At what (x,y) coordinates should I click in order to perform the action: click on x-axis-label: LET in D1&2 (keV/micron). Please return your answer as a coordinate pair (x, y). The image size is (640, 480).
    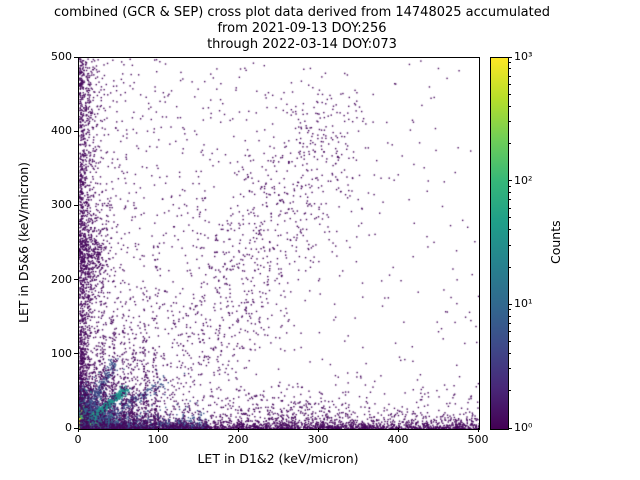
    Looking at the image, I should click on (278, 458).